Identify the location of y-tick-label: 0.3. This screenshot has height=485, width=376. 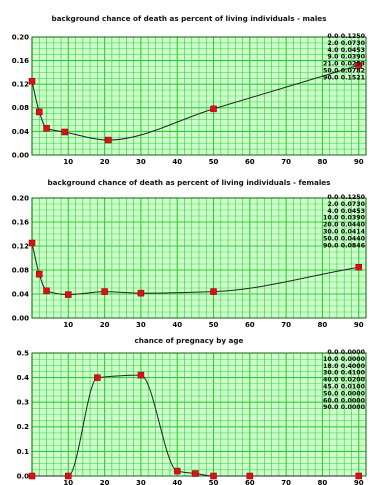
(23, 403).